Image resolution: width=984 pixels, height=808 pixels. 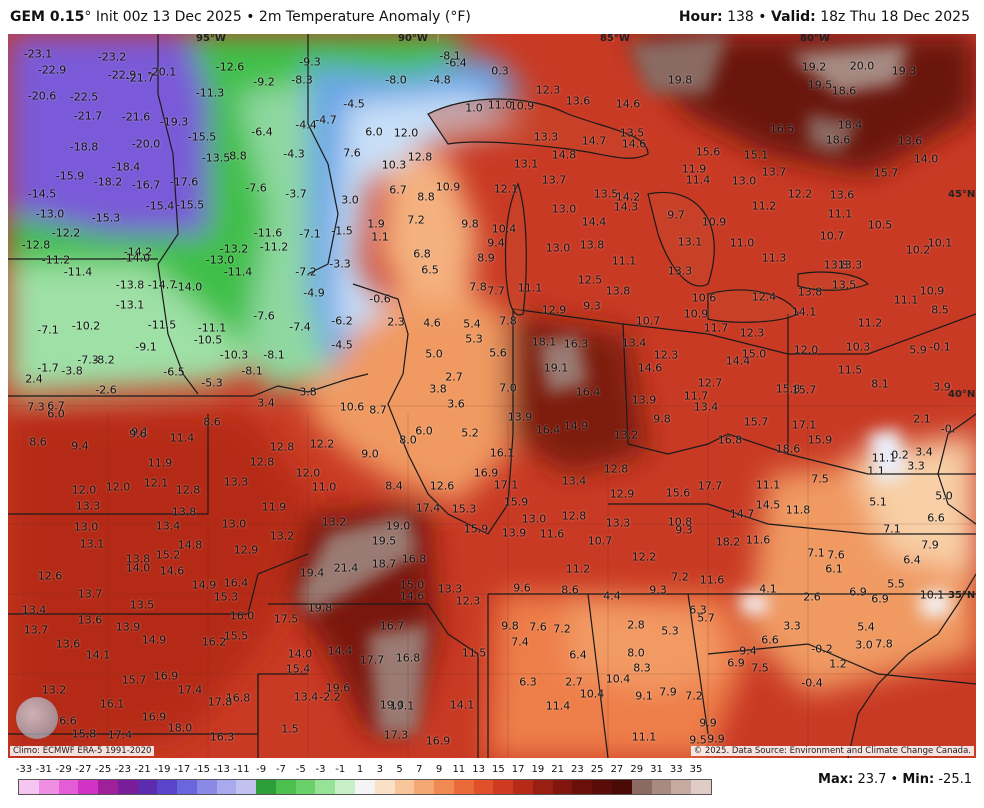 What do you see at coordinates (782, 129) in the screenshot?
I see `anomaly-value-label: 16.5` at bounding box center [782, 129].